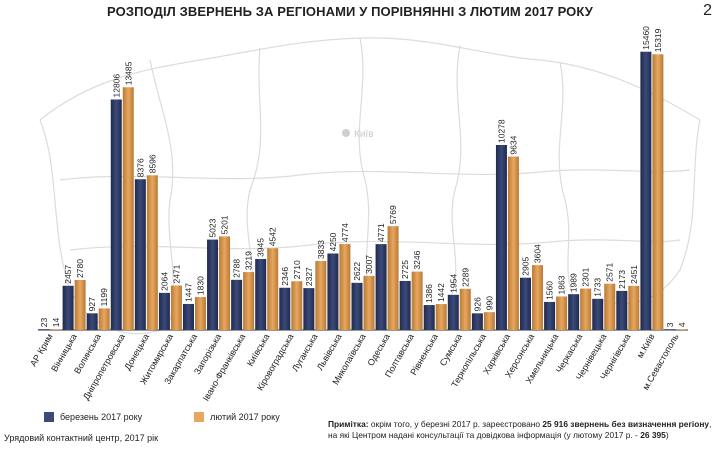 This screenshot has width=720, height=450. I want to click on data-label-february-0: 14, so click(56, 322).